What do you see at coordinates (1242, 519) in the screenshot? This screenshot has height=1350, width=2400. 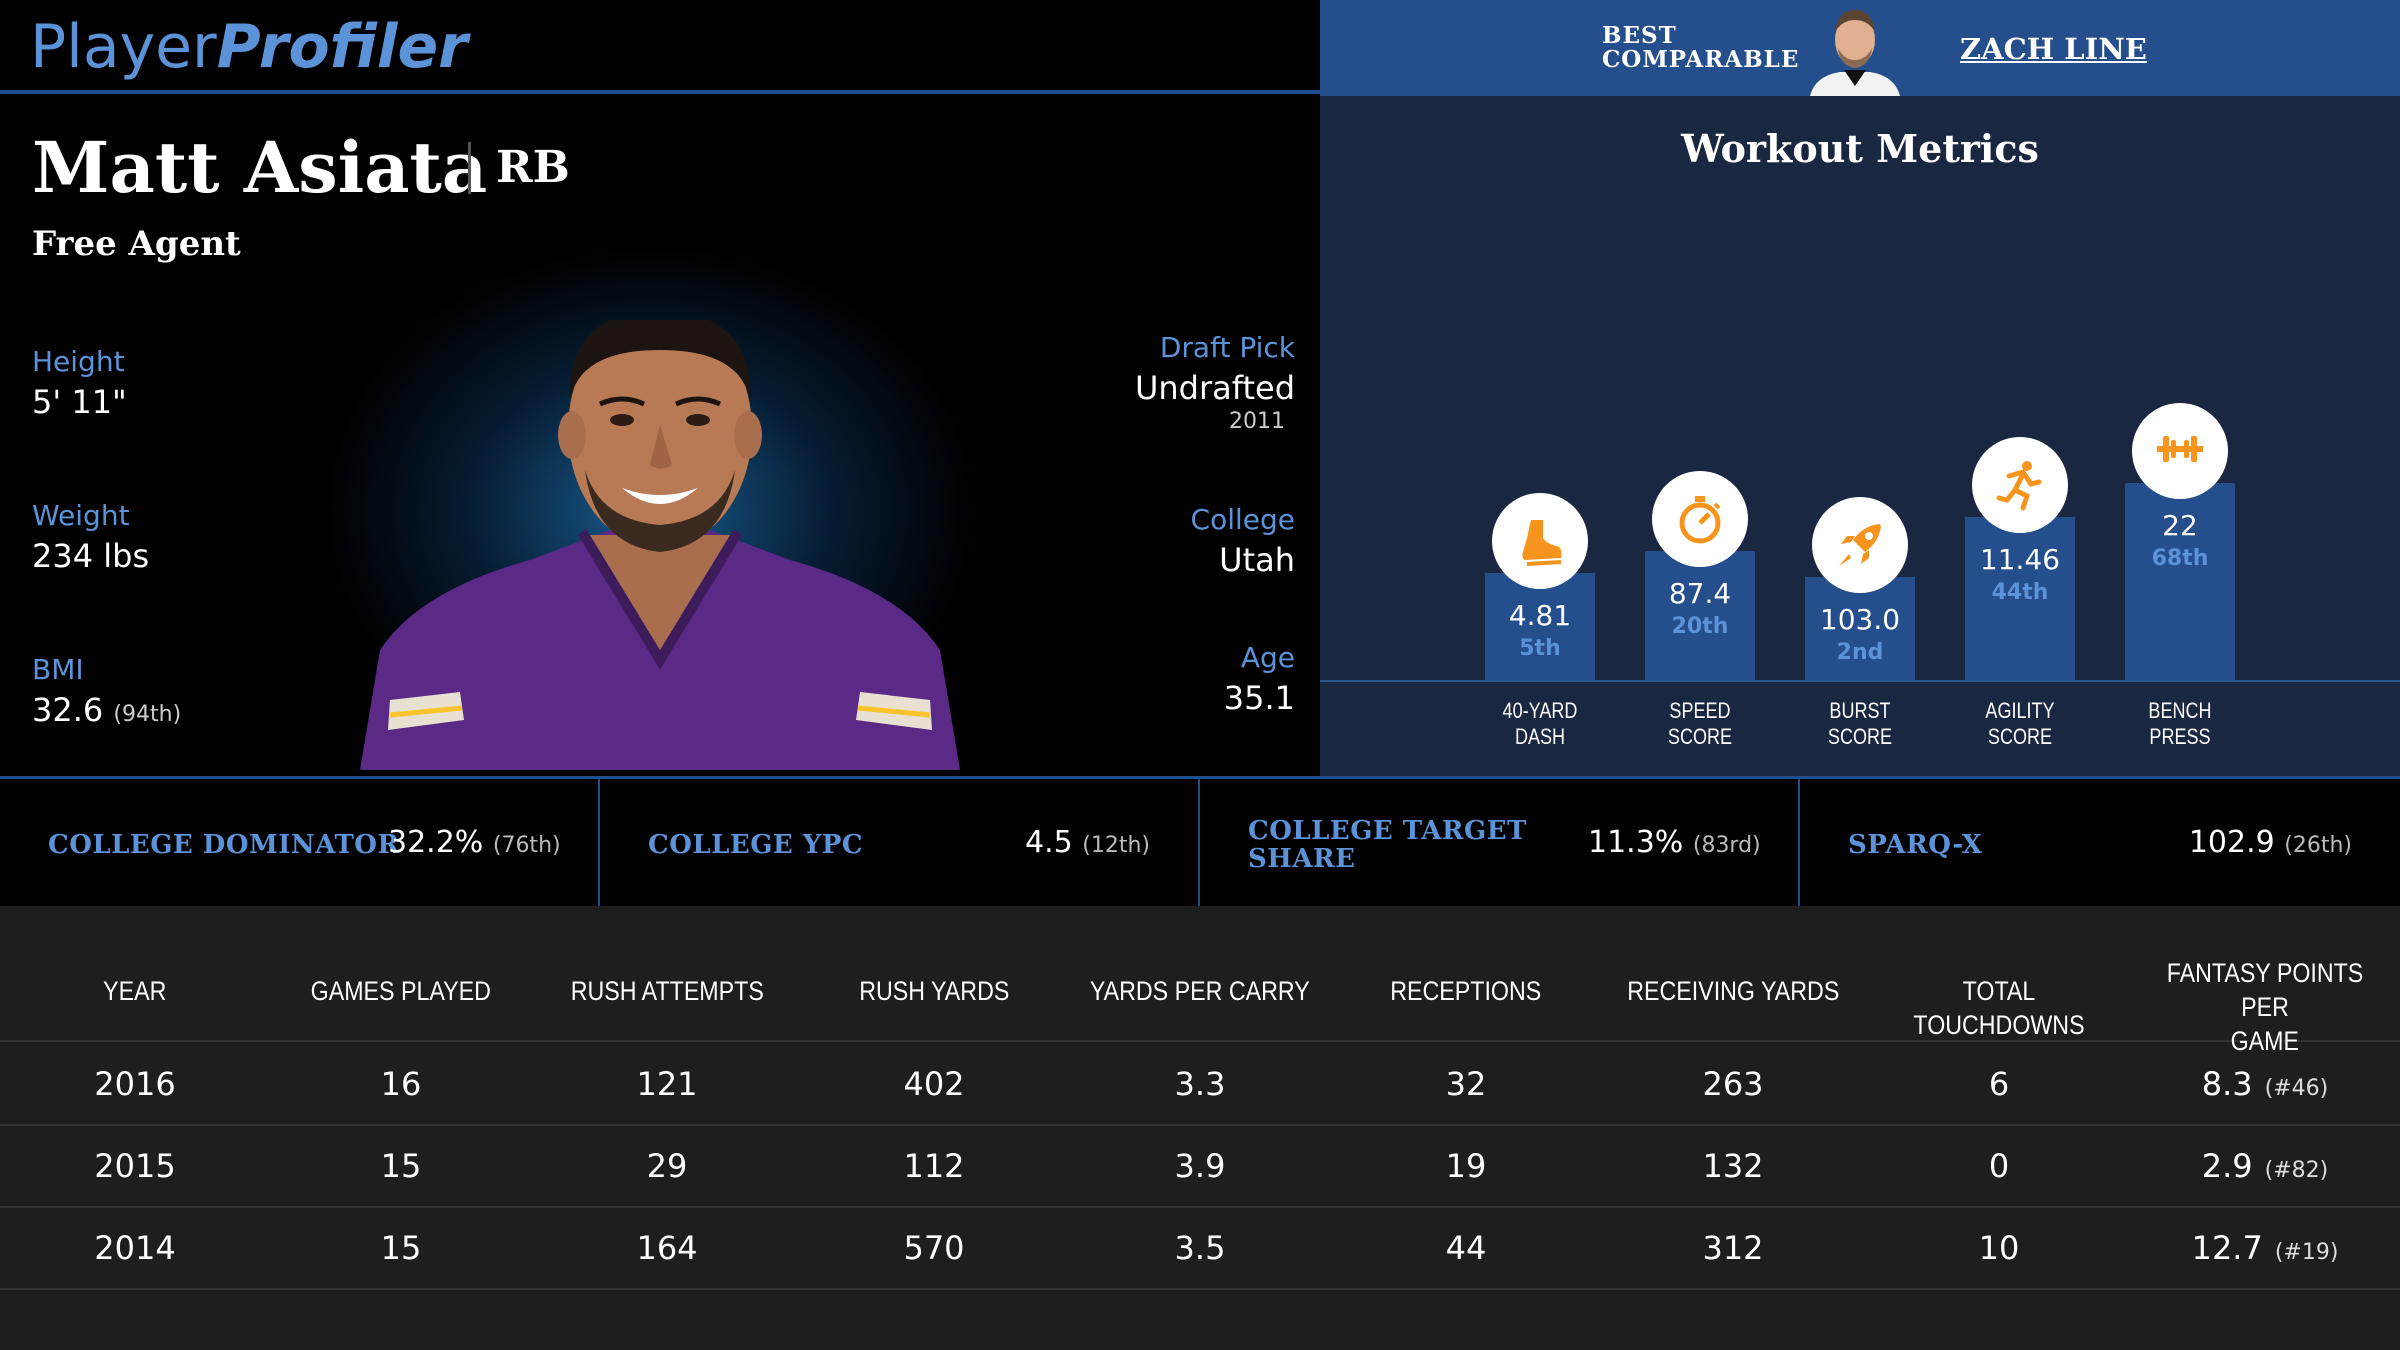 I see `college-label: College` at bounding box center [1242, 519].